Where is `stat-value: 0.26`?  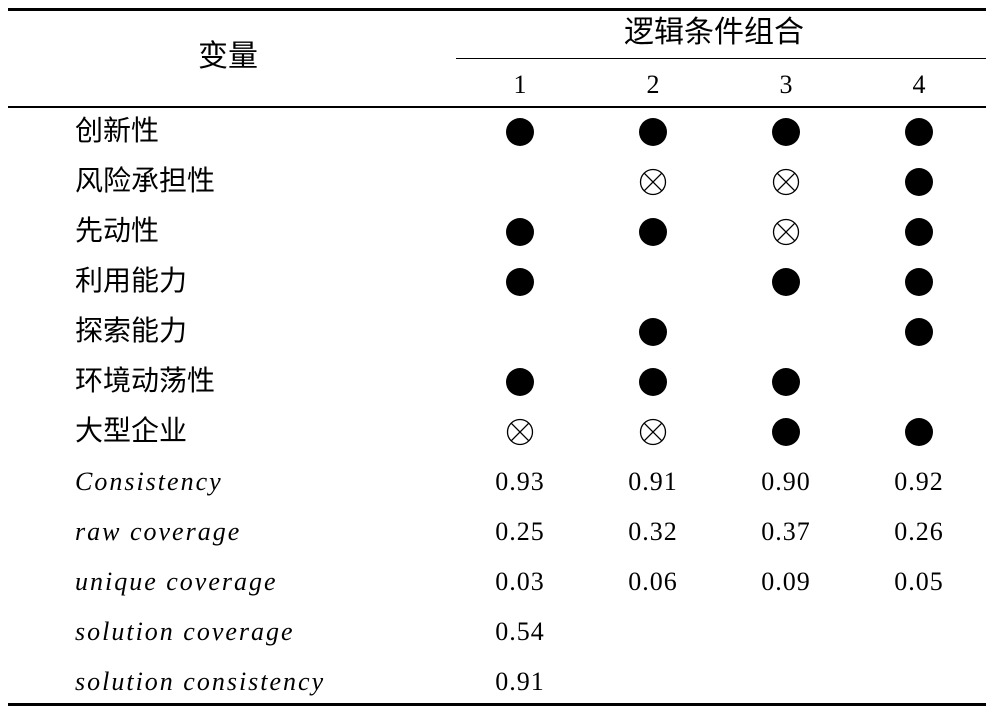 stat-value: 0.26 is located at coordinates (919, 531).